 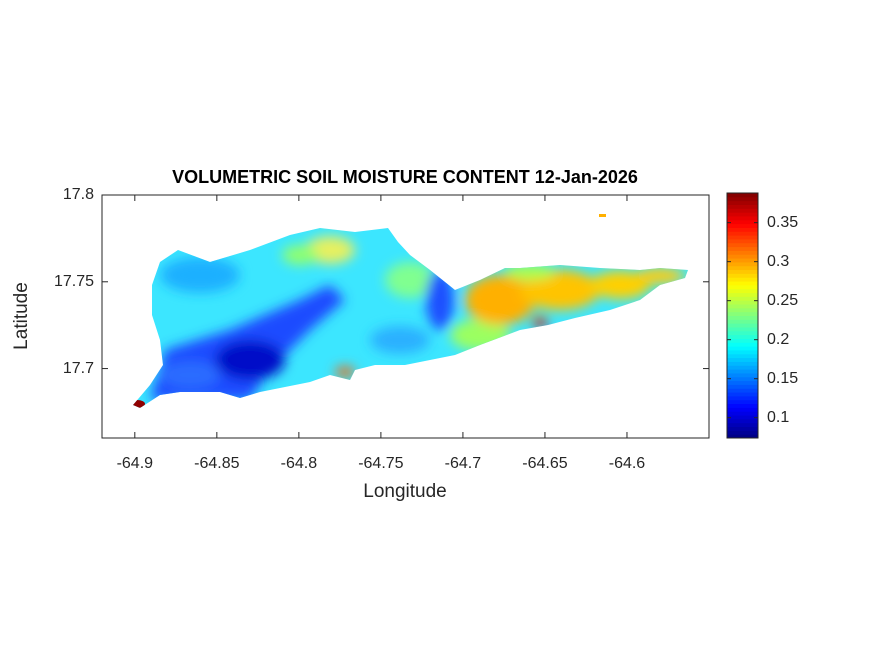 What do you see at coordinates (782, 378) in the screenshot?
I see `colorbar-tick-label: 0.15` at bounding box center [782, 378].